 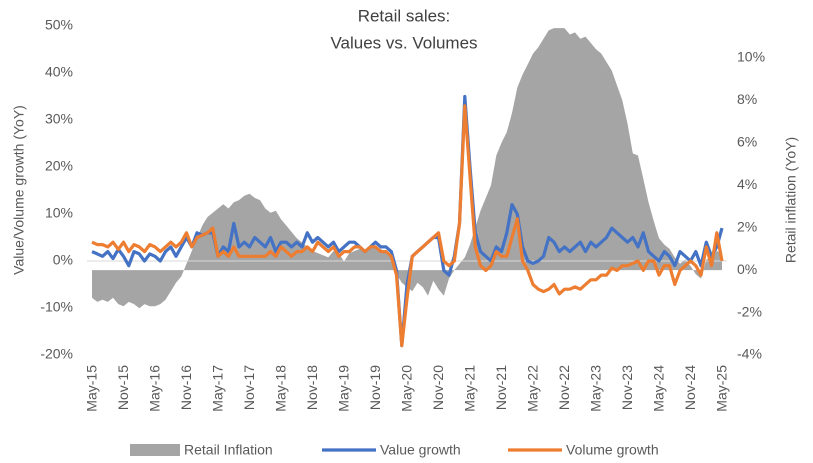 I want to click on legend-swatch, so click(x=155, y=450).